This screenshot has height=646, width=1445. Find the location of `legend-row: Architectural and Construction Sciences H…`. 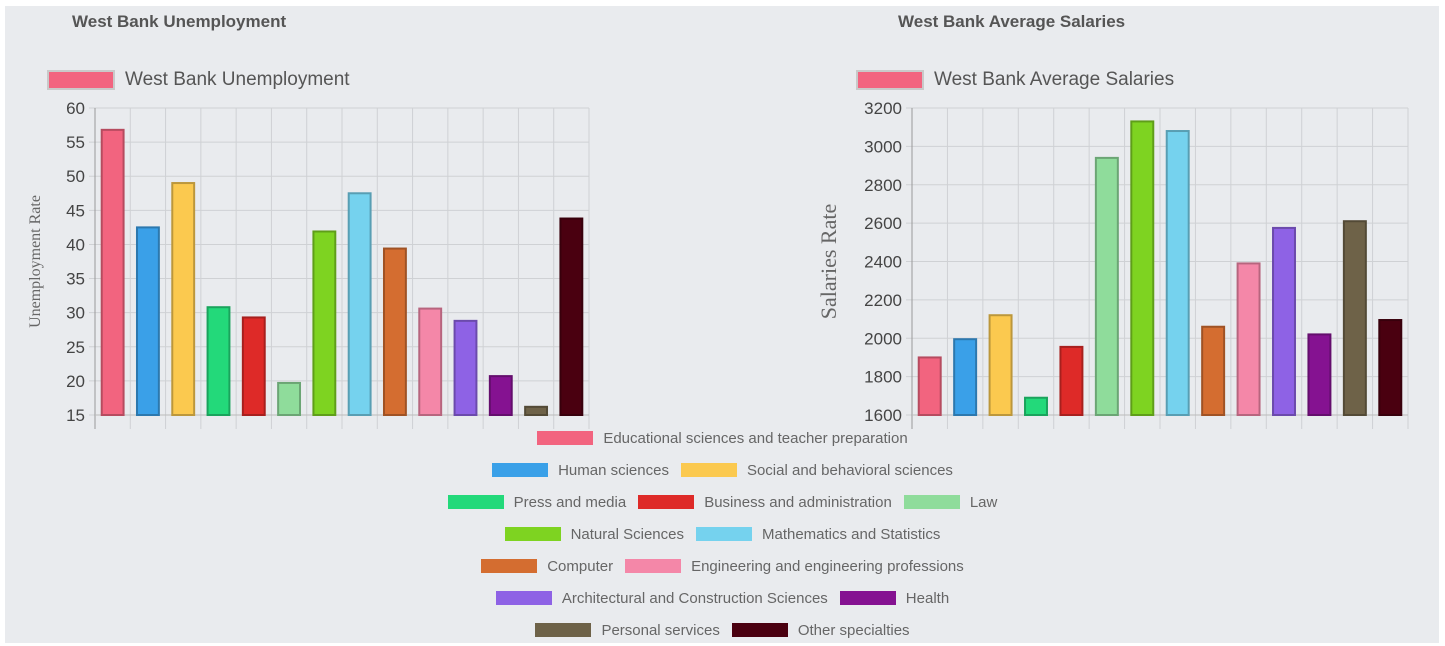

legend-row: Architectural and Construction Sciences H… is located at coordinates (722, 598).